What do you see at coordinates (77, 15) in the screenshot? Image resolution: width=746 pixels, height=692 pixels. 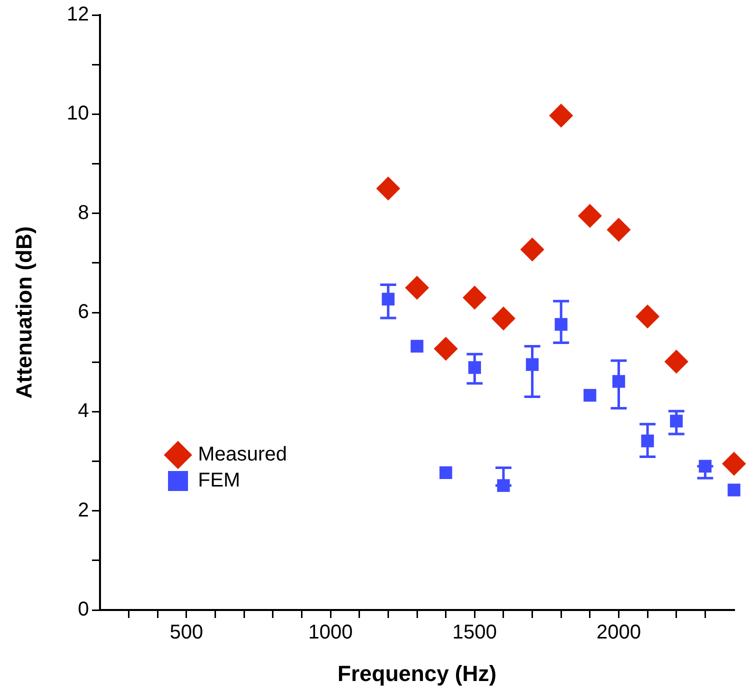 I see `y-tick-label: 12` at bounding box center [77, 15].